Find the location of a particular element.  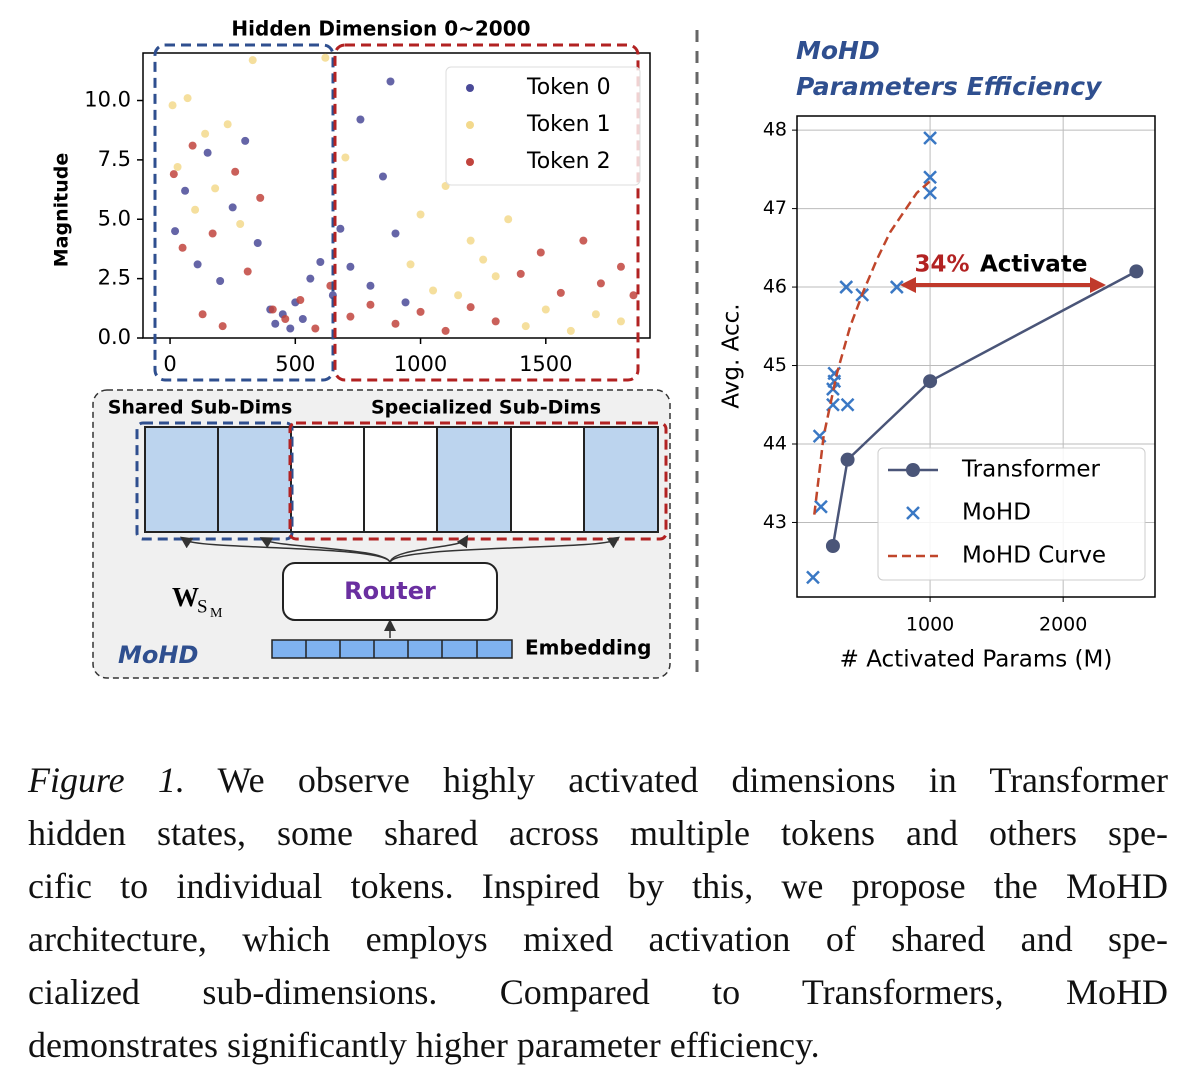

x-tick-label: 0 is located at coordinates (169, 364).